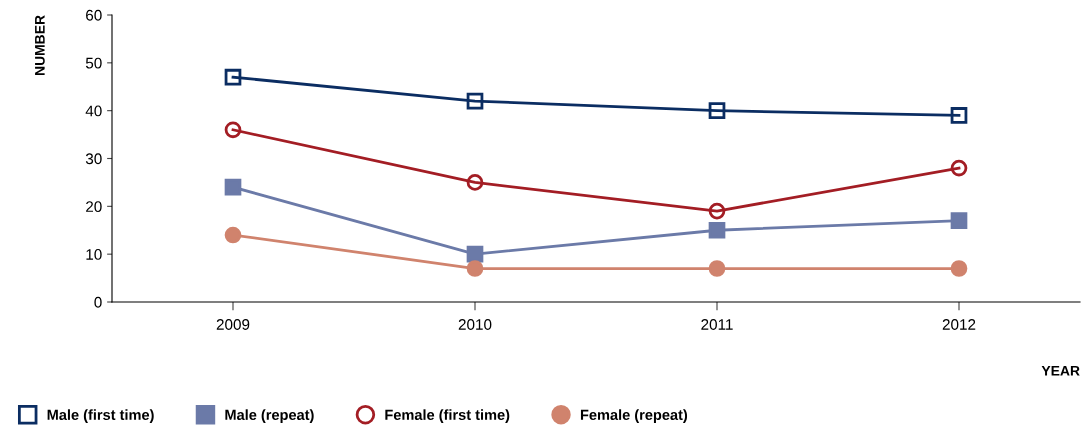  What do you see at coordinates (1060, 371) in the screenshot?
I see `x-axis-title: YEAR` at bounding box center [1060, 371].